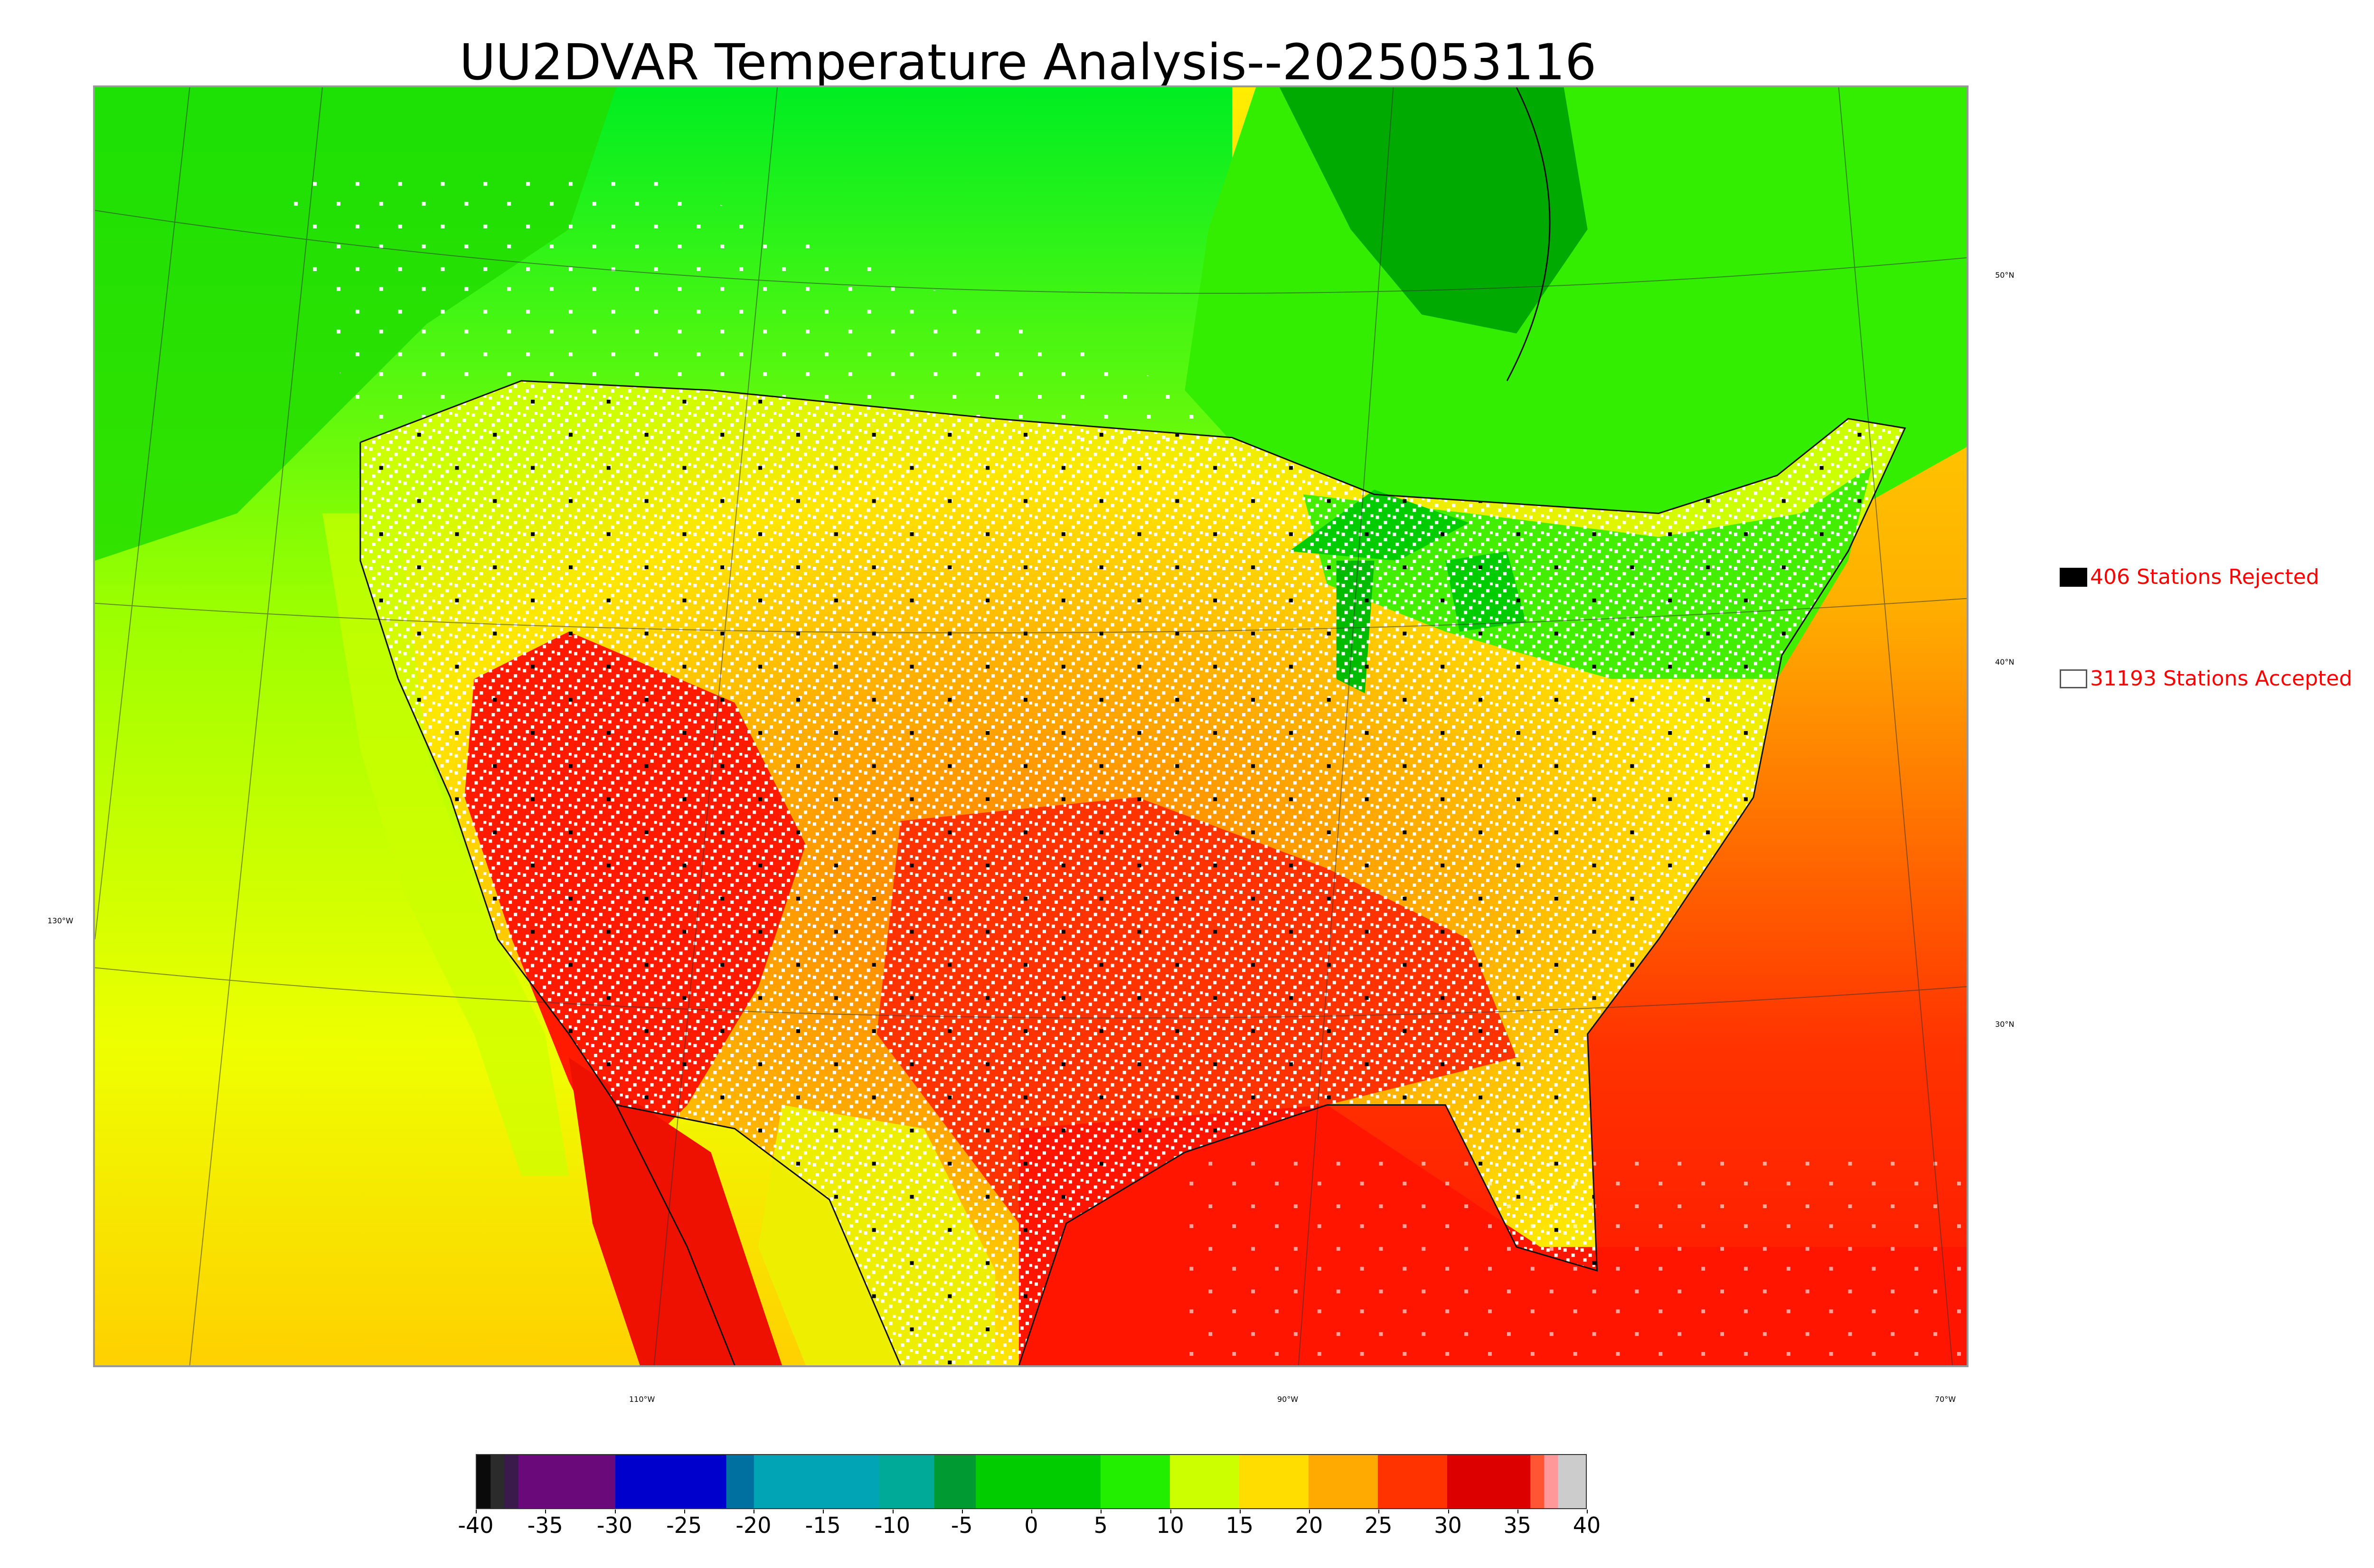 The height and width of the screenshot is (1568, 2374). I want to click on colorbar-tick-label: -30, so click(614, 1525).